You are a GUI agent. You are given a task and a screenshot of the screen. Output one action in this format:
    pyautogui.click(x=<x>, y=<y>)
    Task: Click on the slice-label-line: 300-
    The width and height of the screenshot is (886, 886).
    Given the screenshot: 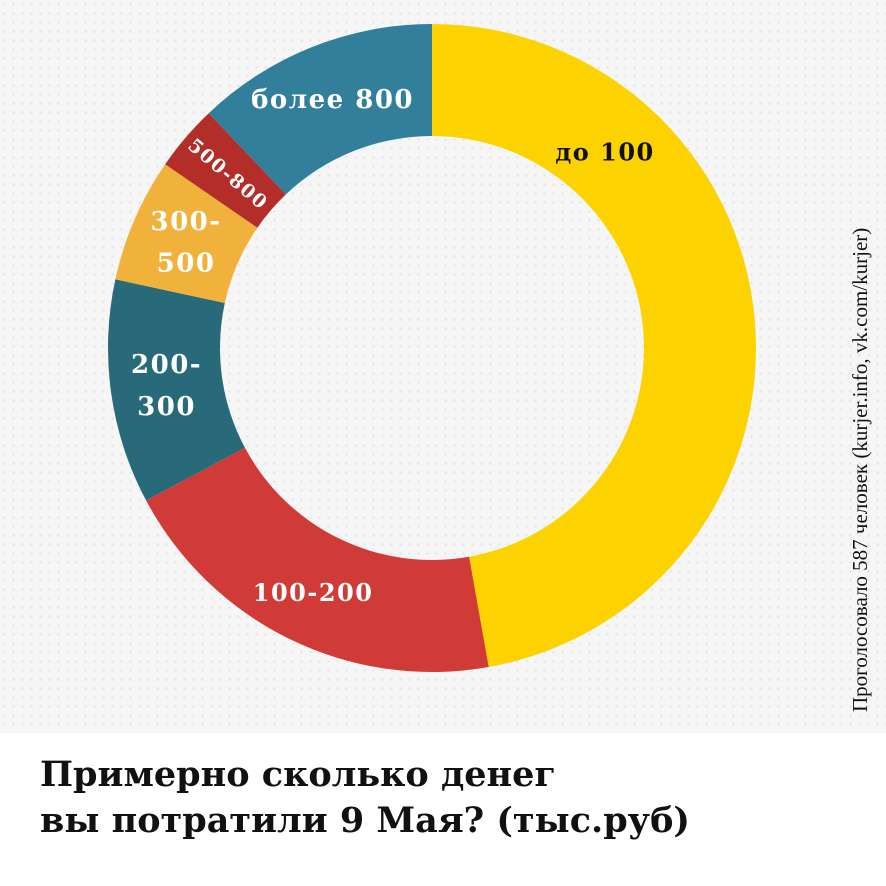 What is the action you would take?
    pyautogui.click(x=186, y=222)
    